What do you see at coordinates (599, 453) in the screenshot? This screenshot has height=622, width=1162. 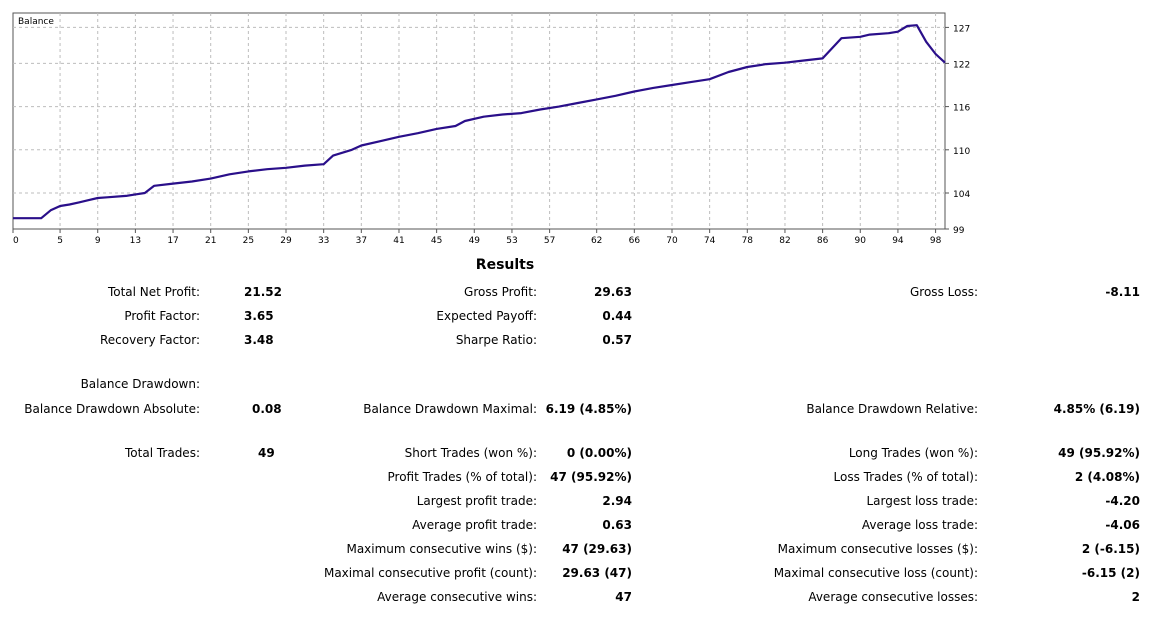 I see `short-trades-value: 0 (0.00%)` at bounding box center [599, 453].